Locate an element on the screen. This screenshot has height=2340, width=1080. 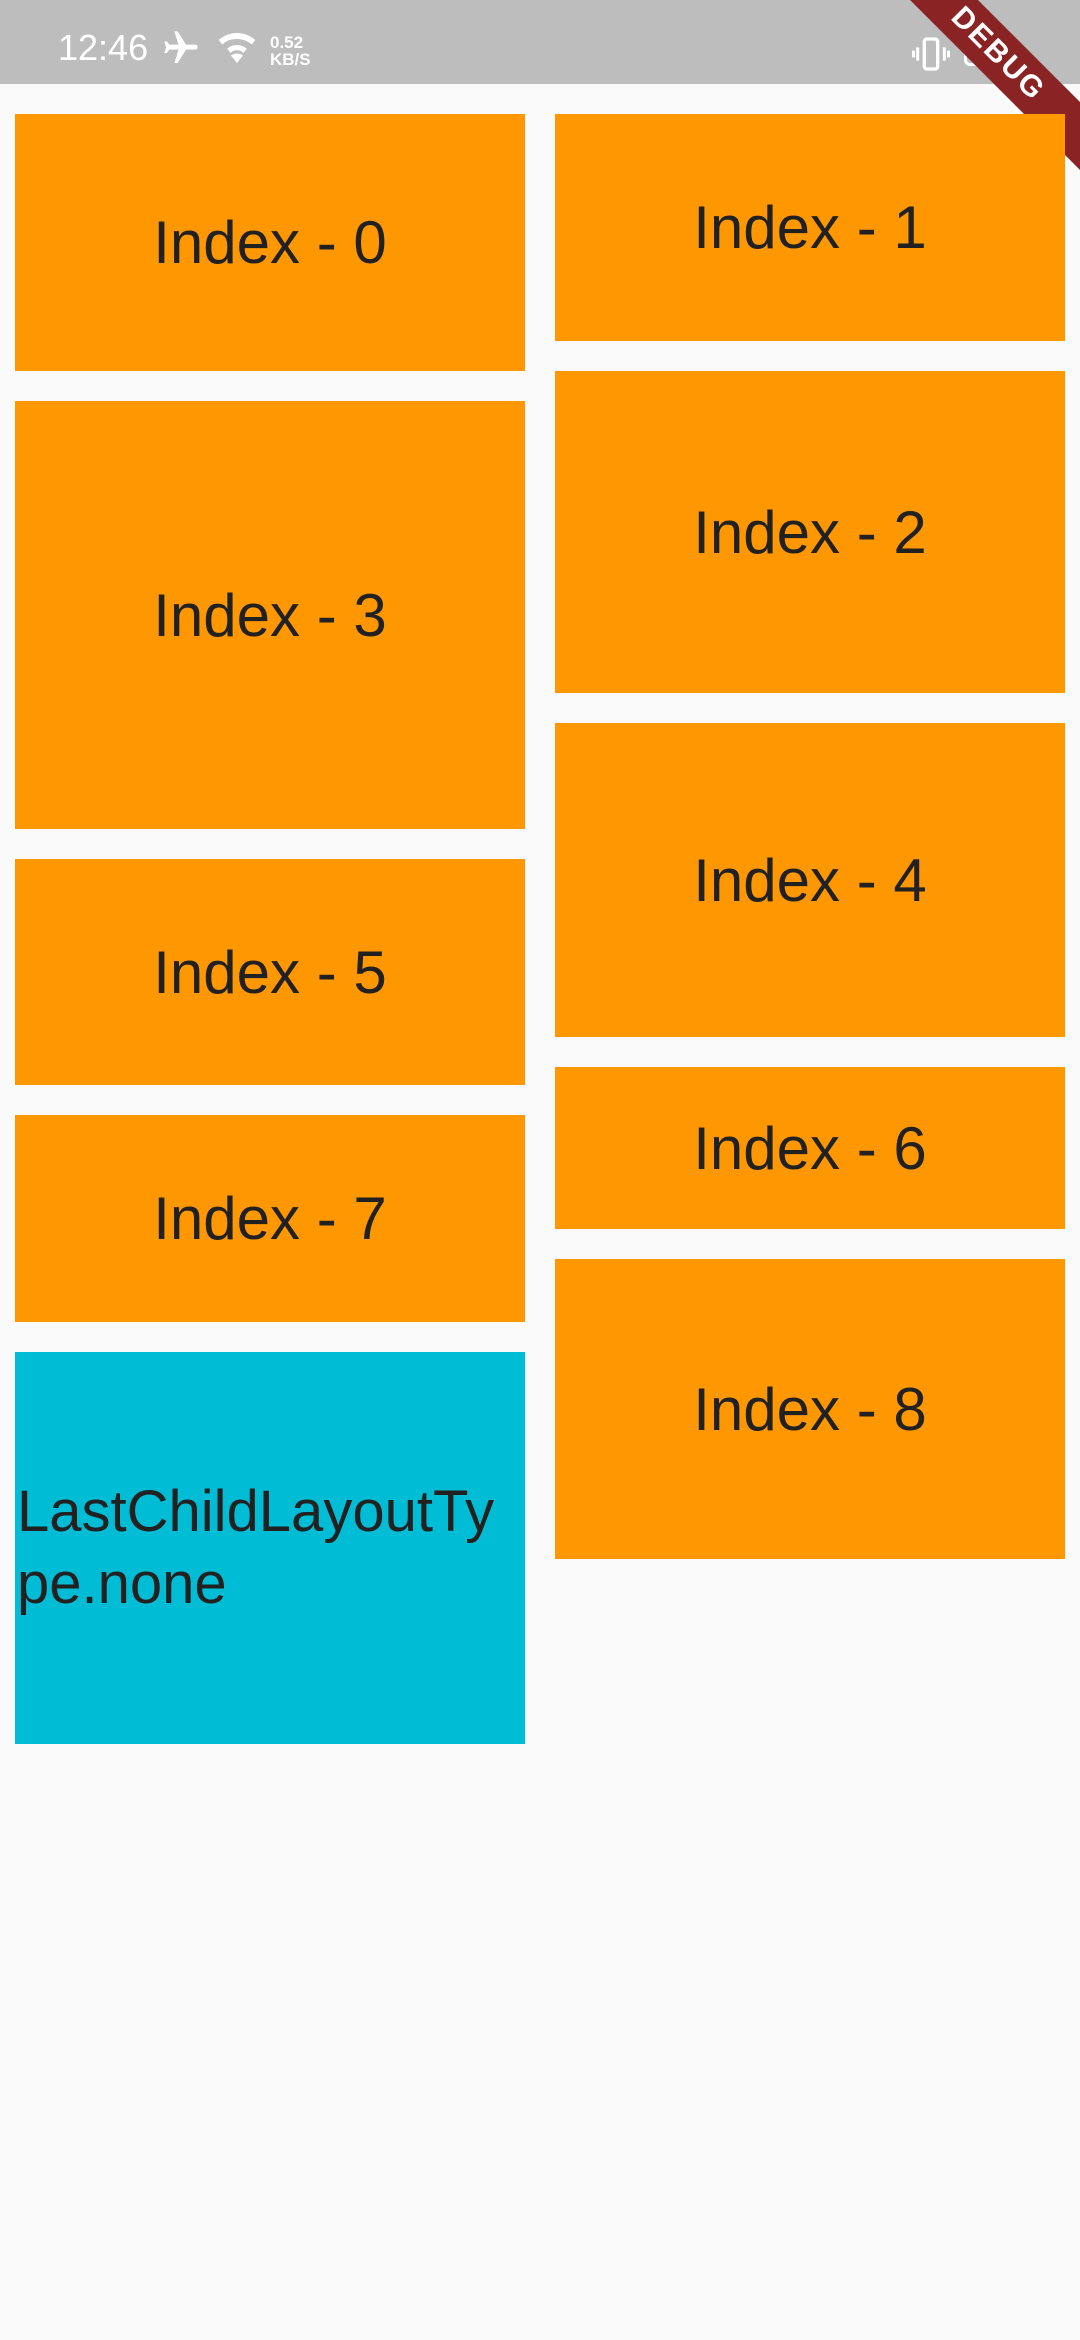
wifi-icon is located at coordinates (237, 50).